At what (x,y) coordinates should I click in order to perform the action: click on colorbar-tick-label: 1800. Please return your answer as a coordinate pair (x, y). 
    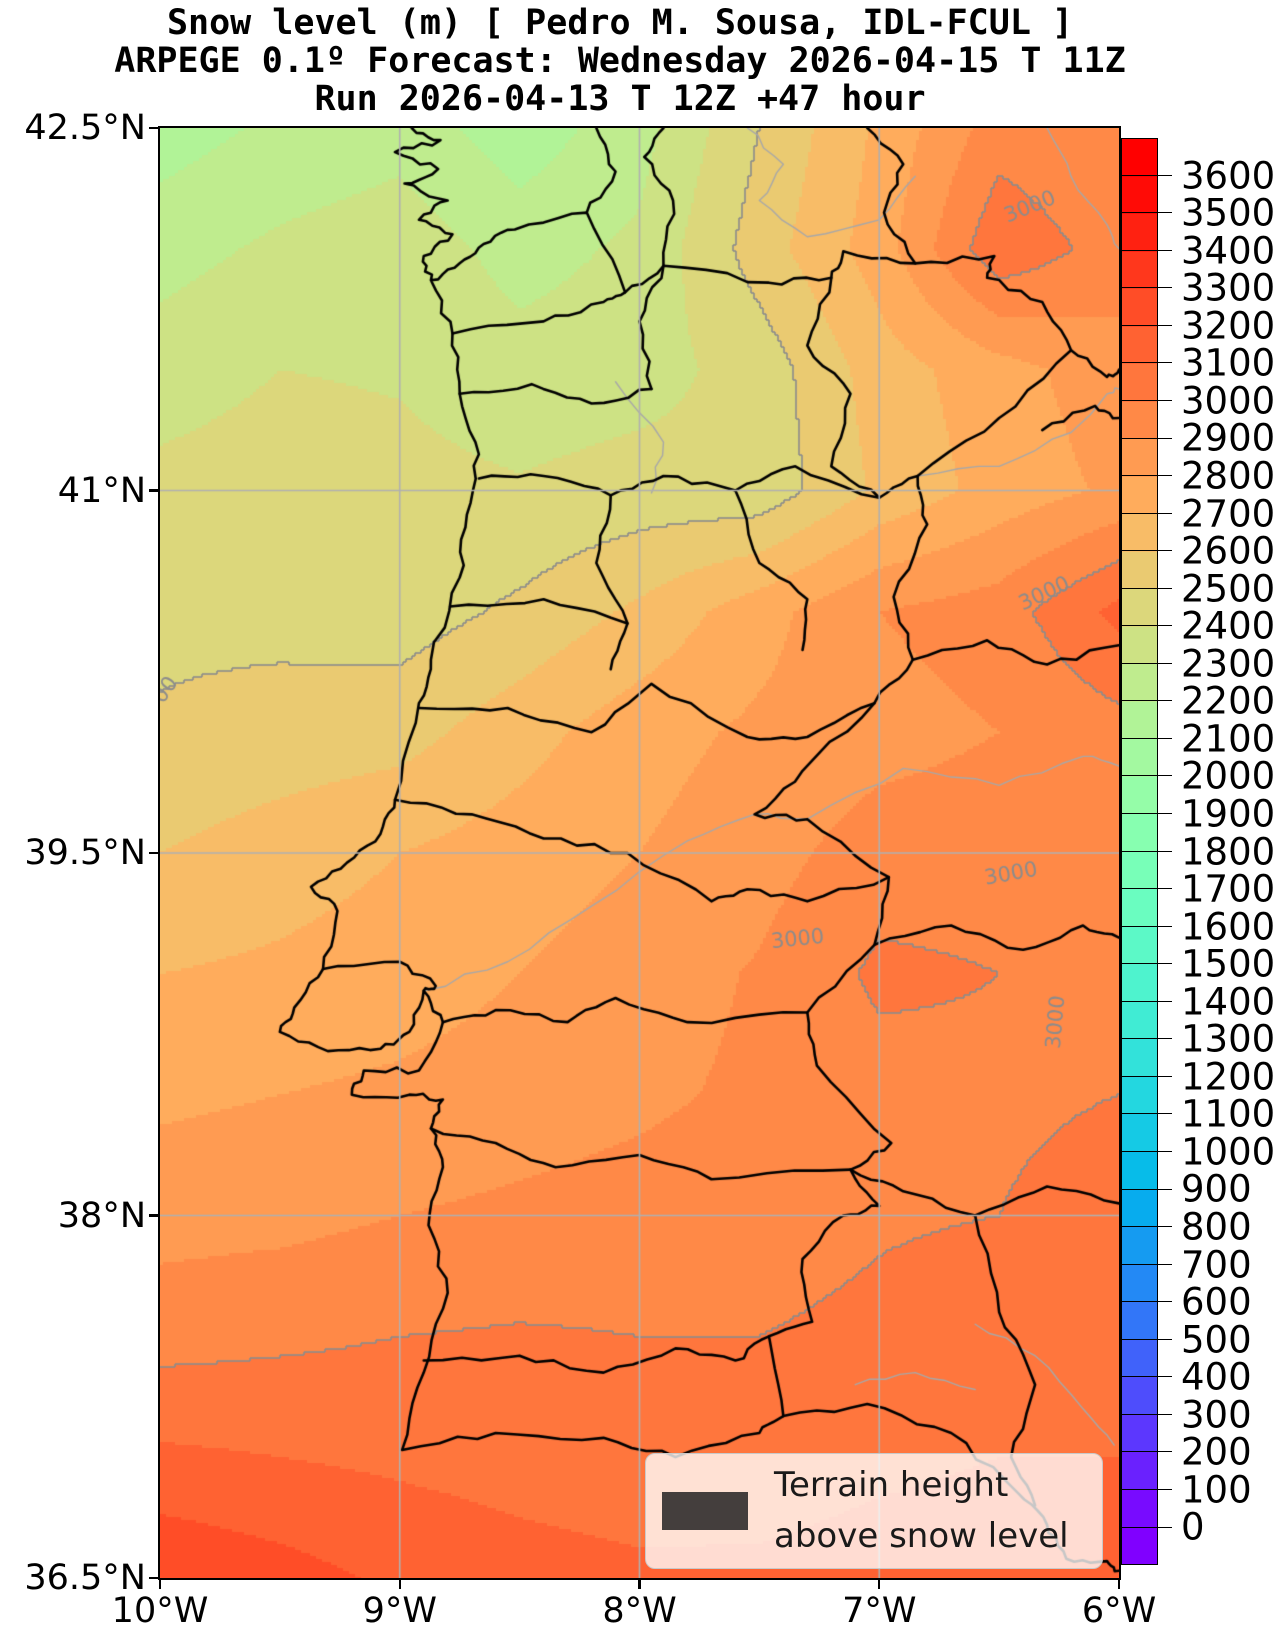
    Looking at the image, I should click on (1228, 851).